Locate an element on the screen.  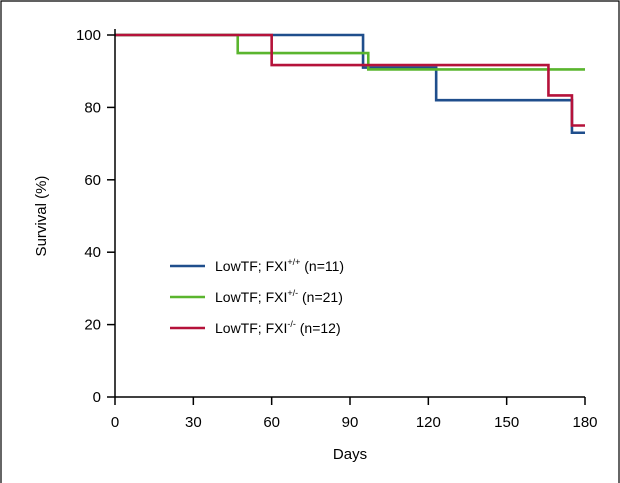
legend-label-1: LowTF; FXI+/+ (n=11) is located at coordinates (279, 265).